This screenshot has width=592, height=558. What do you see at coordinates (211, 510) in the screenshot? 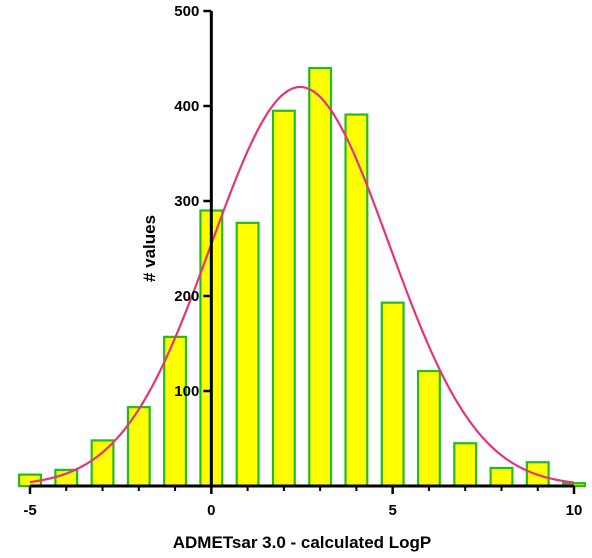
I see `x-tick-label: 0` at bounding box center [211, 510].